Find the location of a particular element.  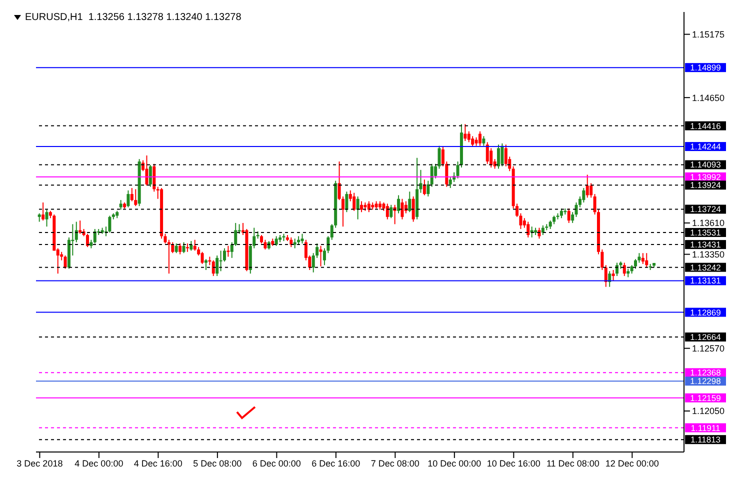

ref-line-label: 1.13924 is located at coordinates (706, 185).